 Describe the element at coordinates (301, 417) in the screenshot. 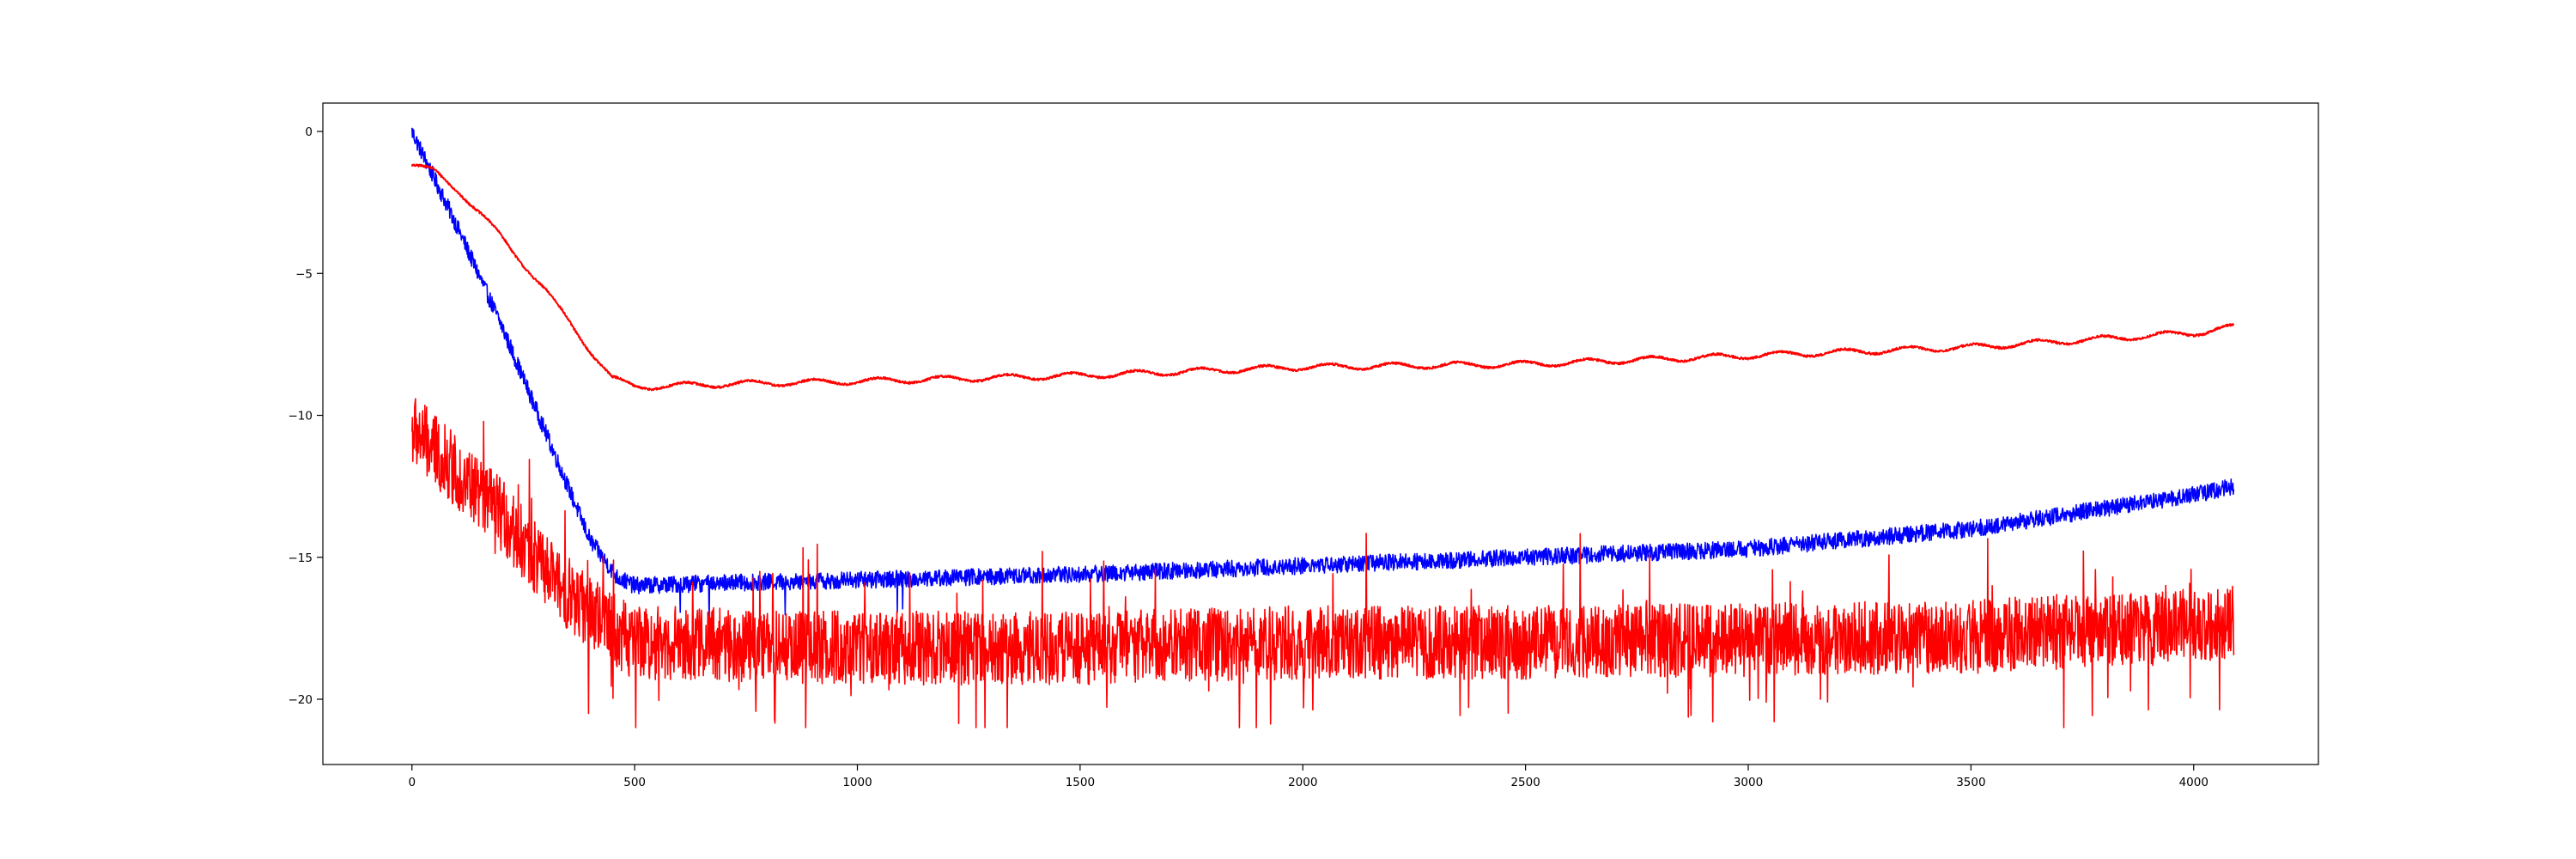

I see `y-tick-label: −10` at that location.